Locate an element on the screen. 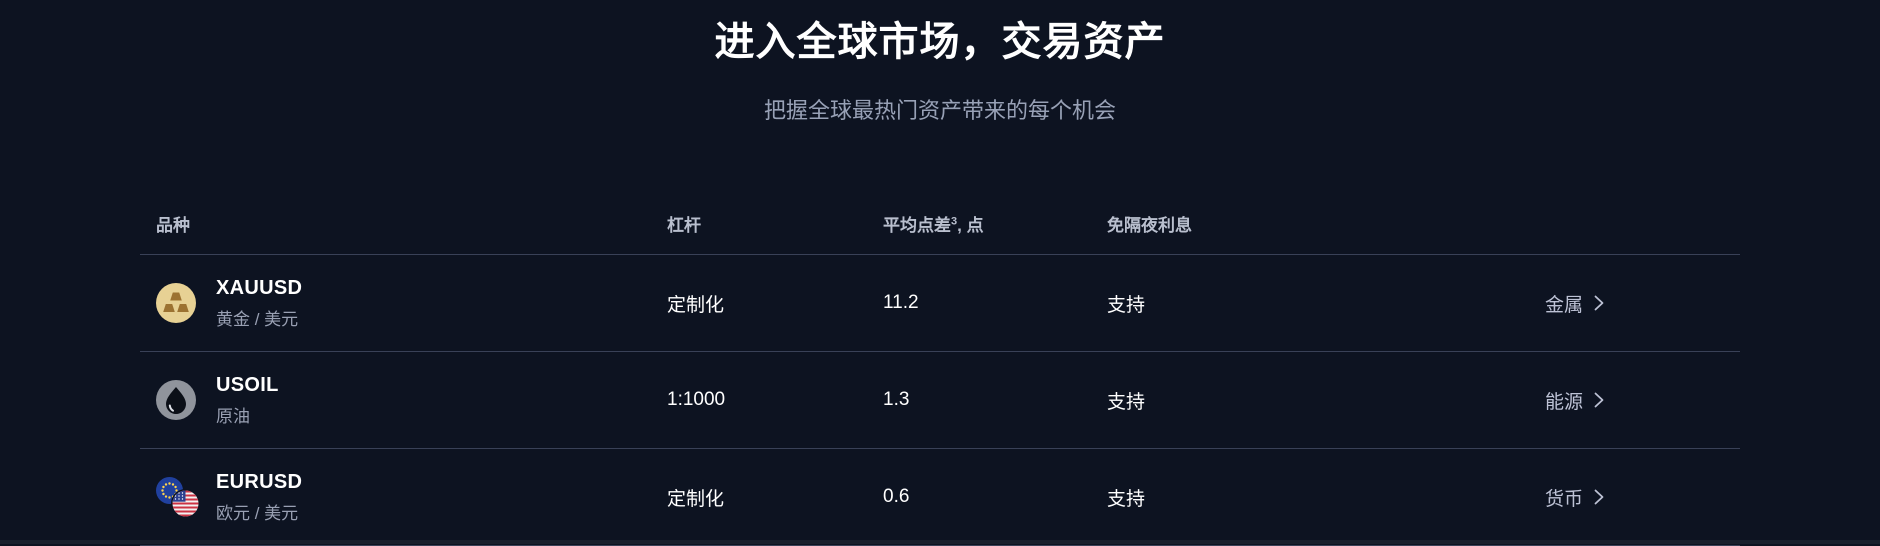 The height and width of the screenshot is (546, 1880). gold-bars-icon is located at coordinates (178, 303).